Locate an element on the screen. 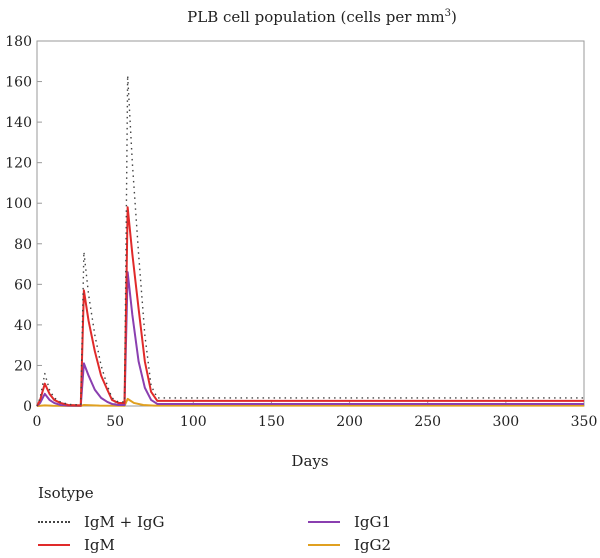 The image size is (600, 558). y-tick-label: 100 is located at coordinates (18, 204).